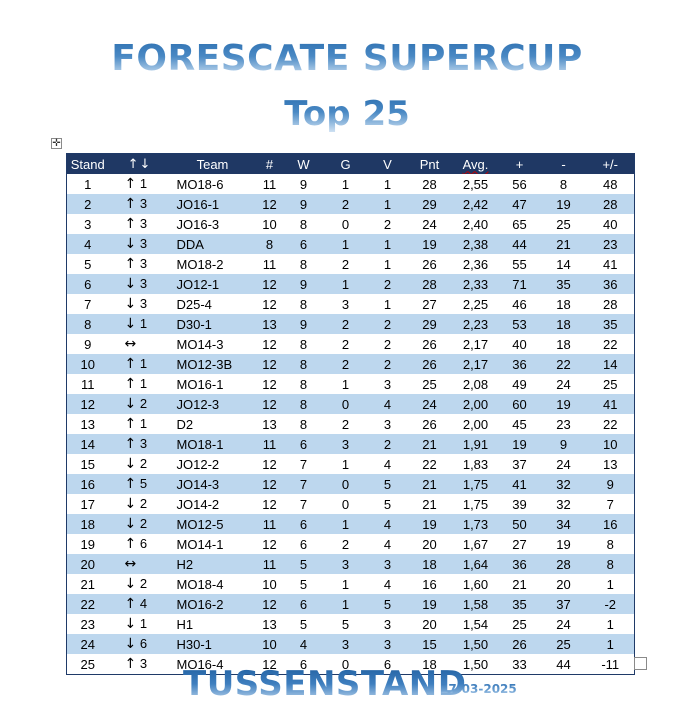 This screenshot has width=694, height=724. I want to click on cell-goals-for: 25, so click(519, 624).